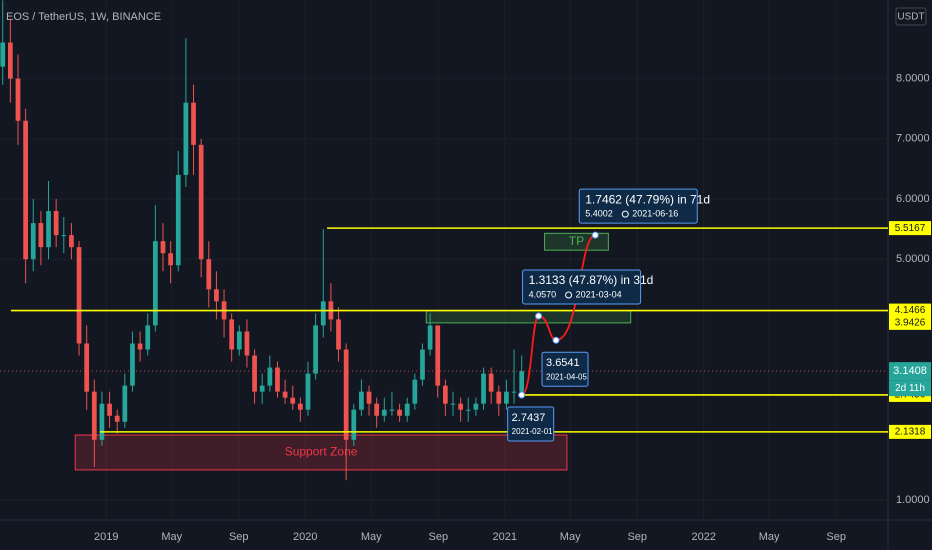  What do you see at coordinates (543, 294) in the screenshot?
I see `measure-price: 4.0570` at bounding box center [543, 294].